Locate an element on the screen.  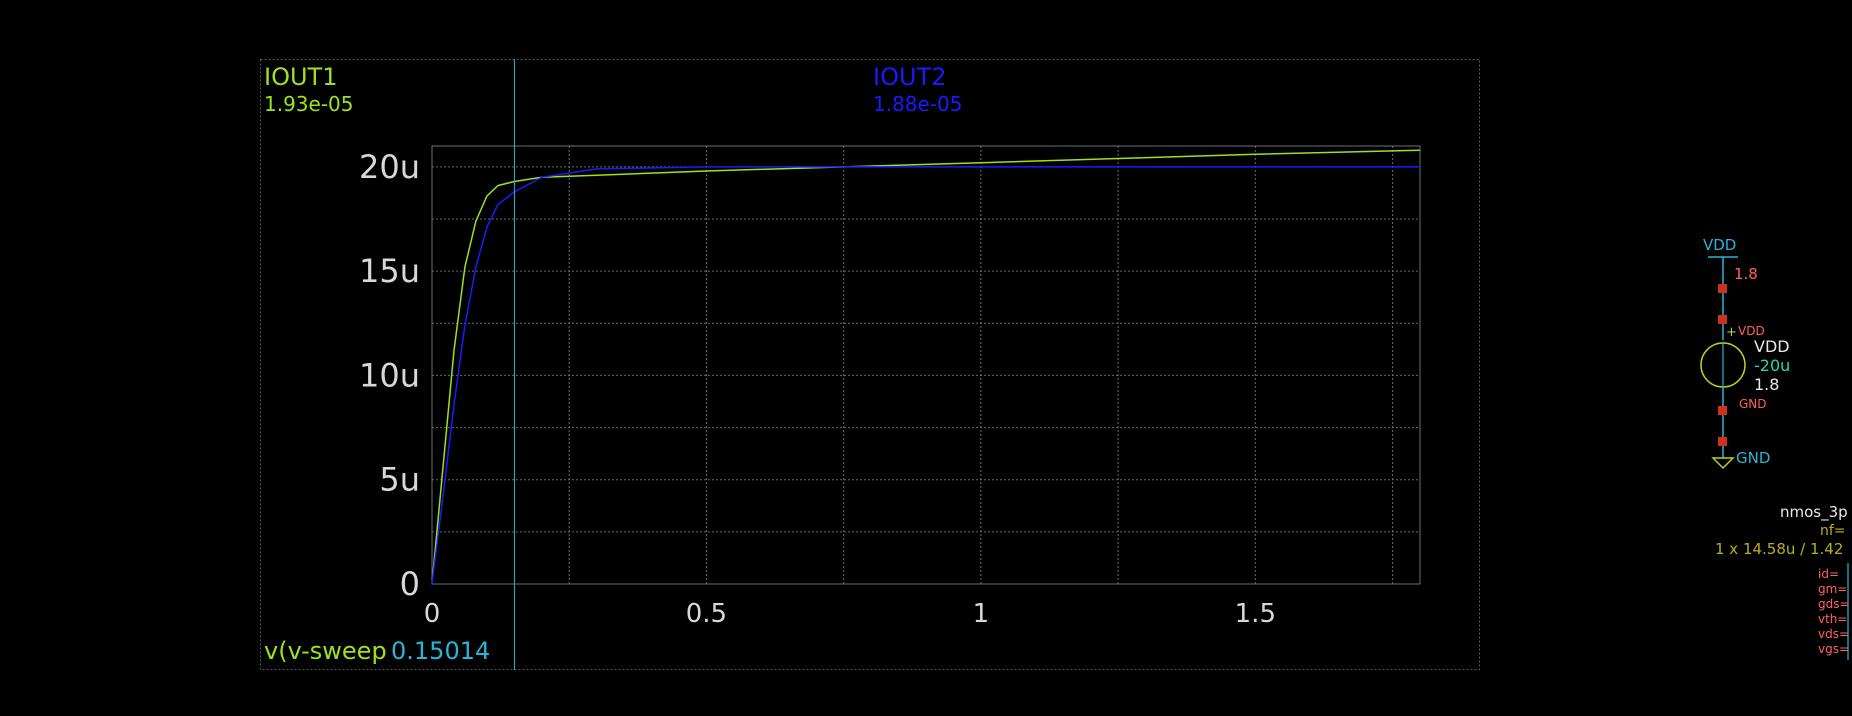
device-name: nmos_3p is located at coordinates (1814, 512).